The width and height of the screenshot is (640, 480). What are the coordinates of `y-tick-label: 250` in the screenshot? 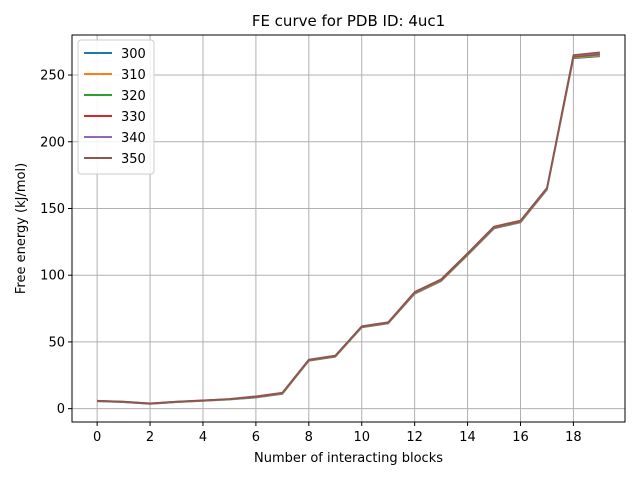 It's located at (52, 76).